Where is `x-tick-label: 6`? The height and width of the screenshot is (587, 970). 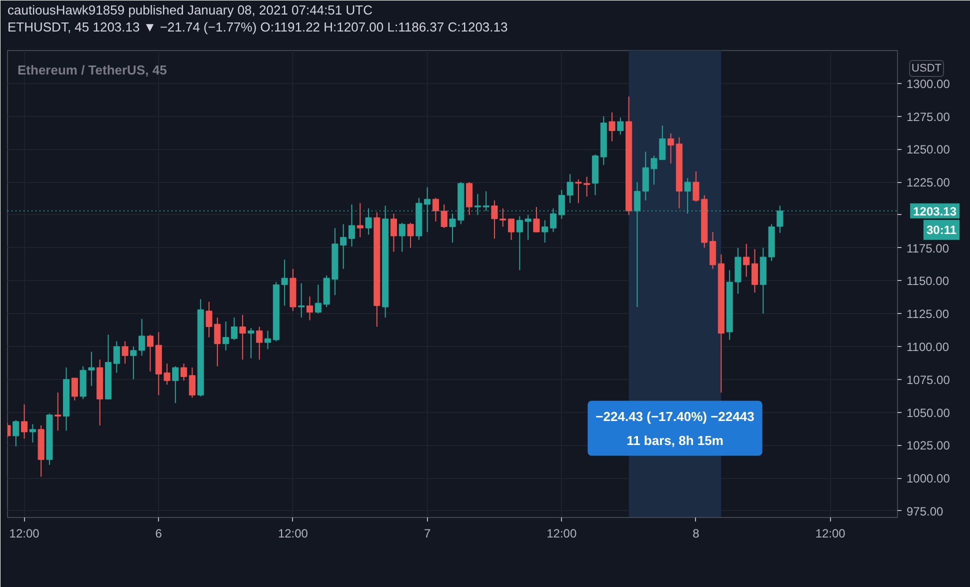 x-tick-label: 6 is located at coordinates (158, 533).